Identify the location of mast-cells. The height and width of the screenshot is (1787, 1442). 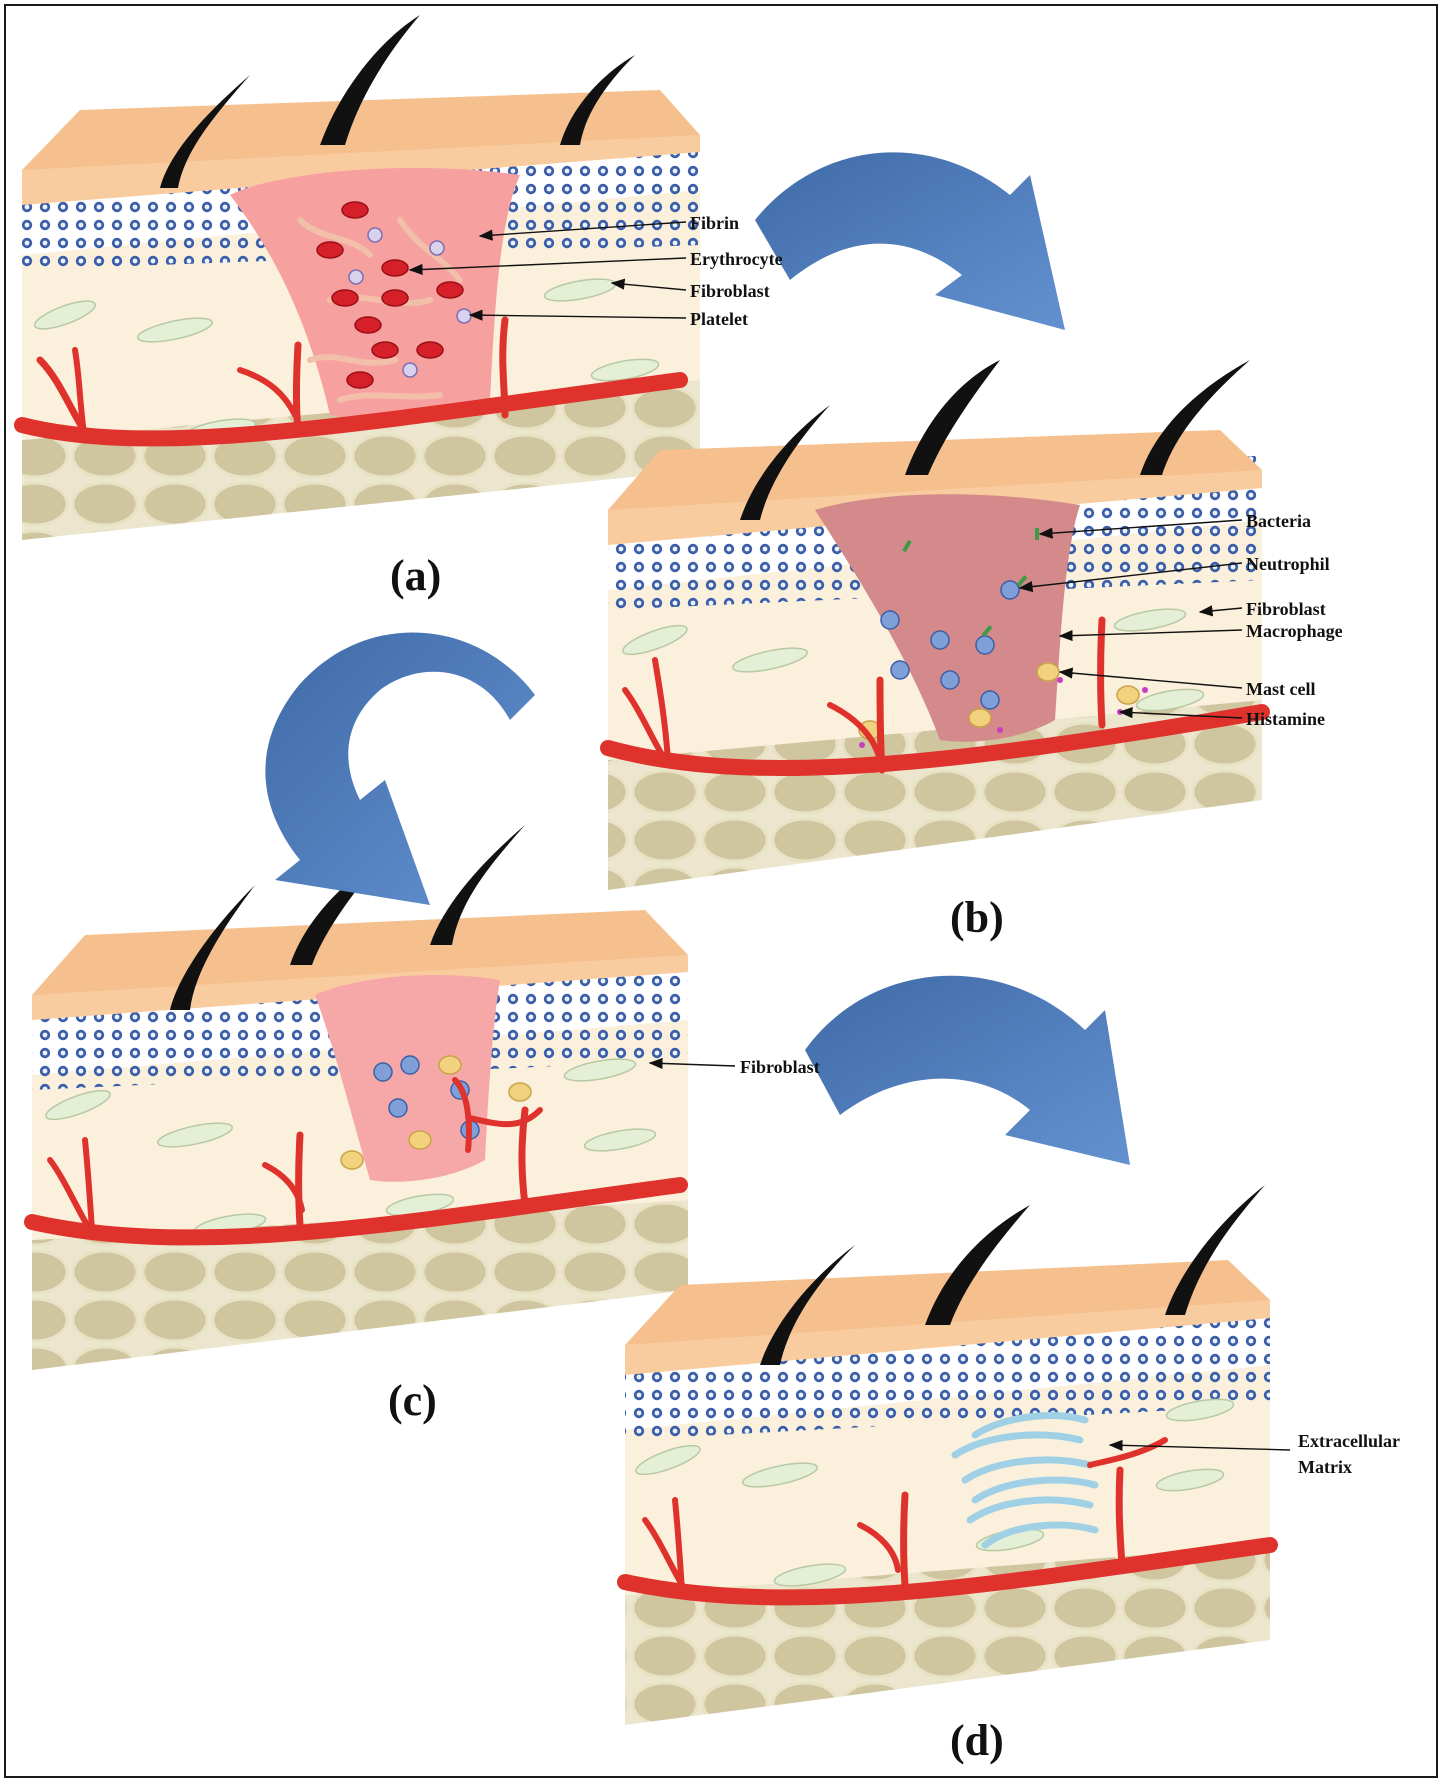
(436, 1112).